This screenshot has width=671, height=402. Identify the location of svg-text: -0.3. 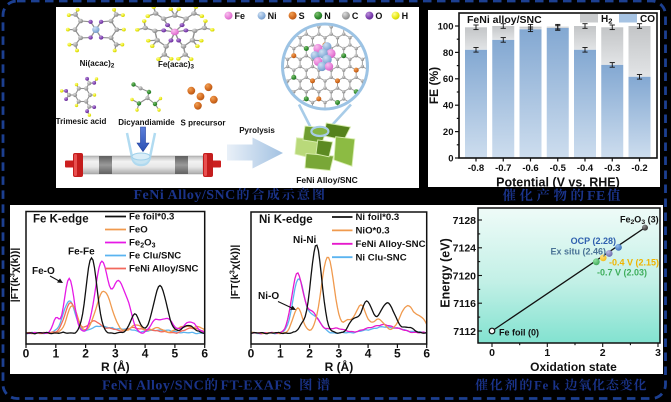
(612, 168).